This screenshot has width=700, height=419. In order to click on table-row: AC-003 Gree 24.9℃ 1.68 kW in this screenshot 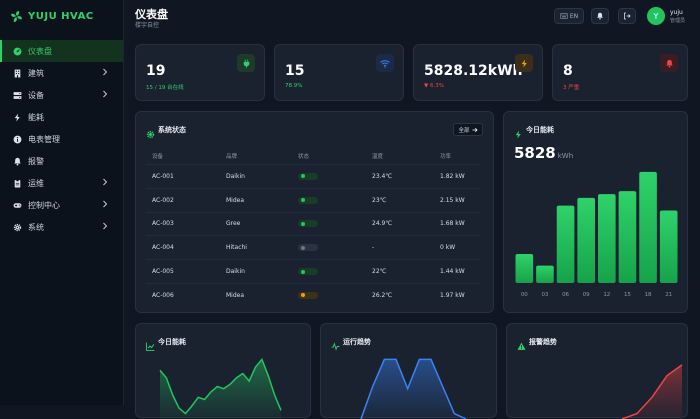, I will do `click(313, 223)`.